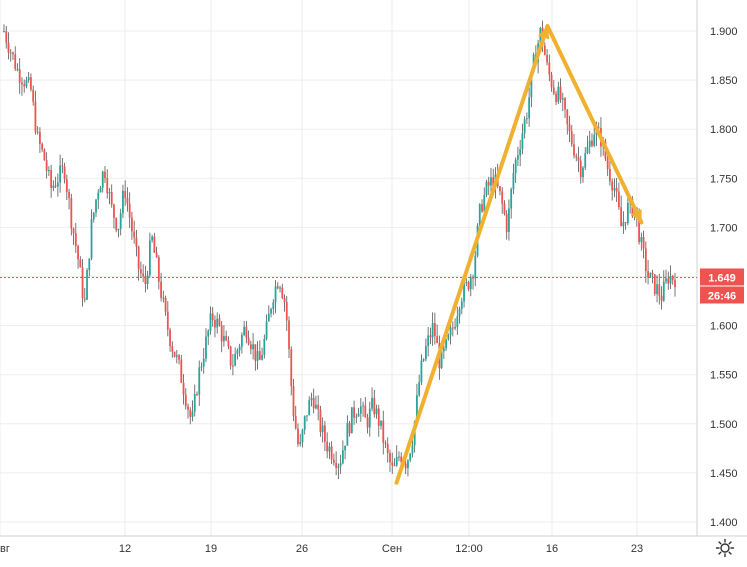 The width and height of the screenshot is (747, 567). What do you see at coordinates (724, 523) in the screenshot?
I see `y-tick-label: 1.400` at bounding box center [724, 523].